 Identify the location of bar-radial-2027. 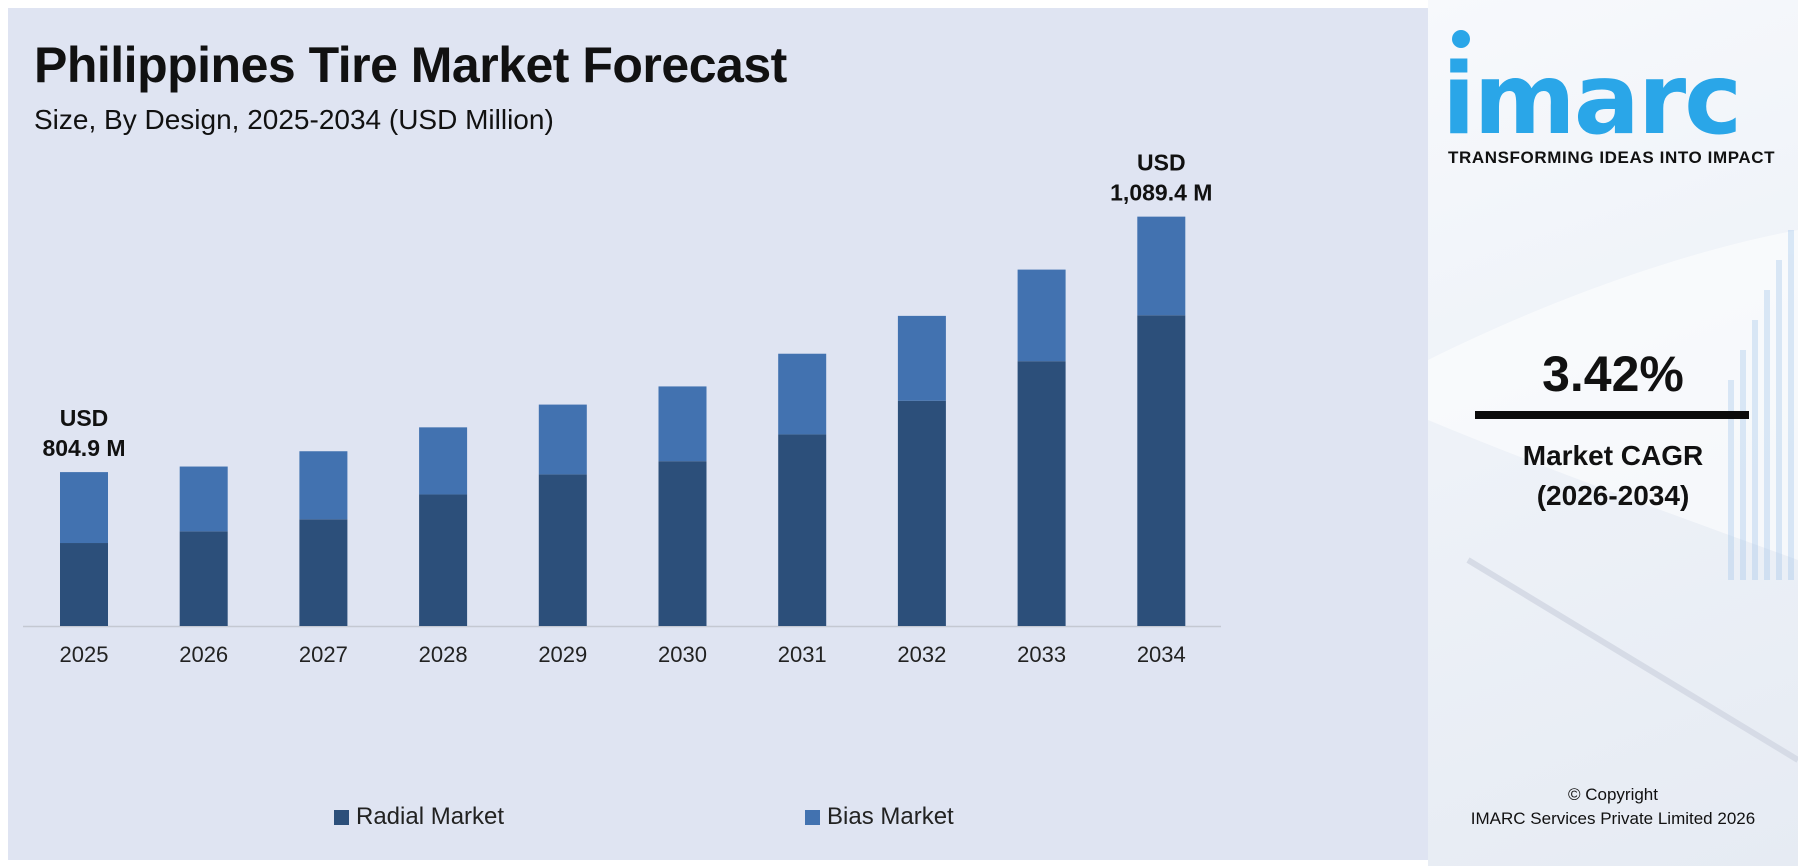
(323, 572).